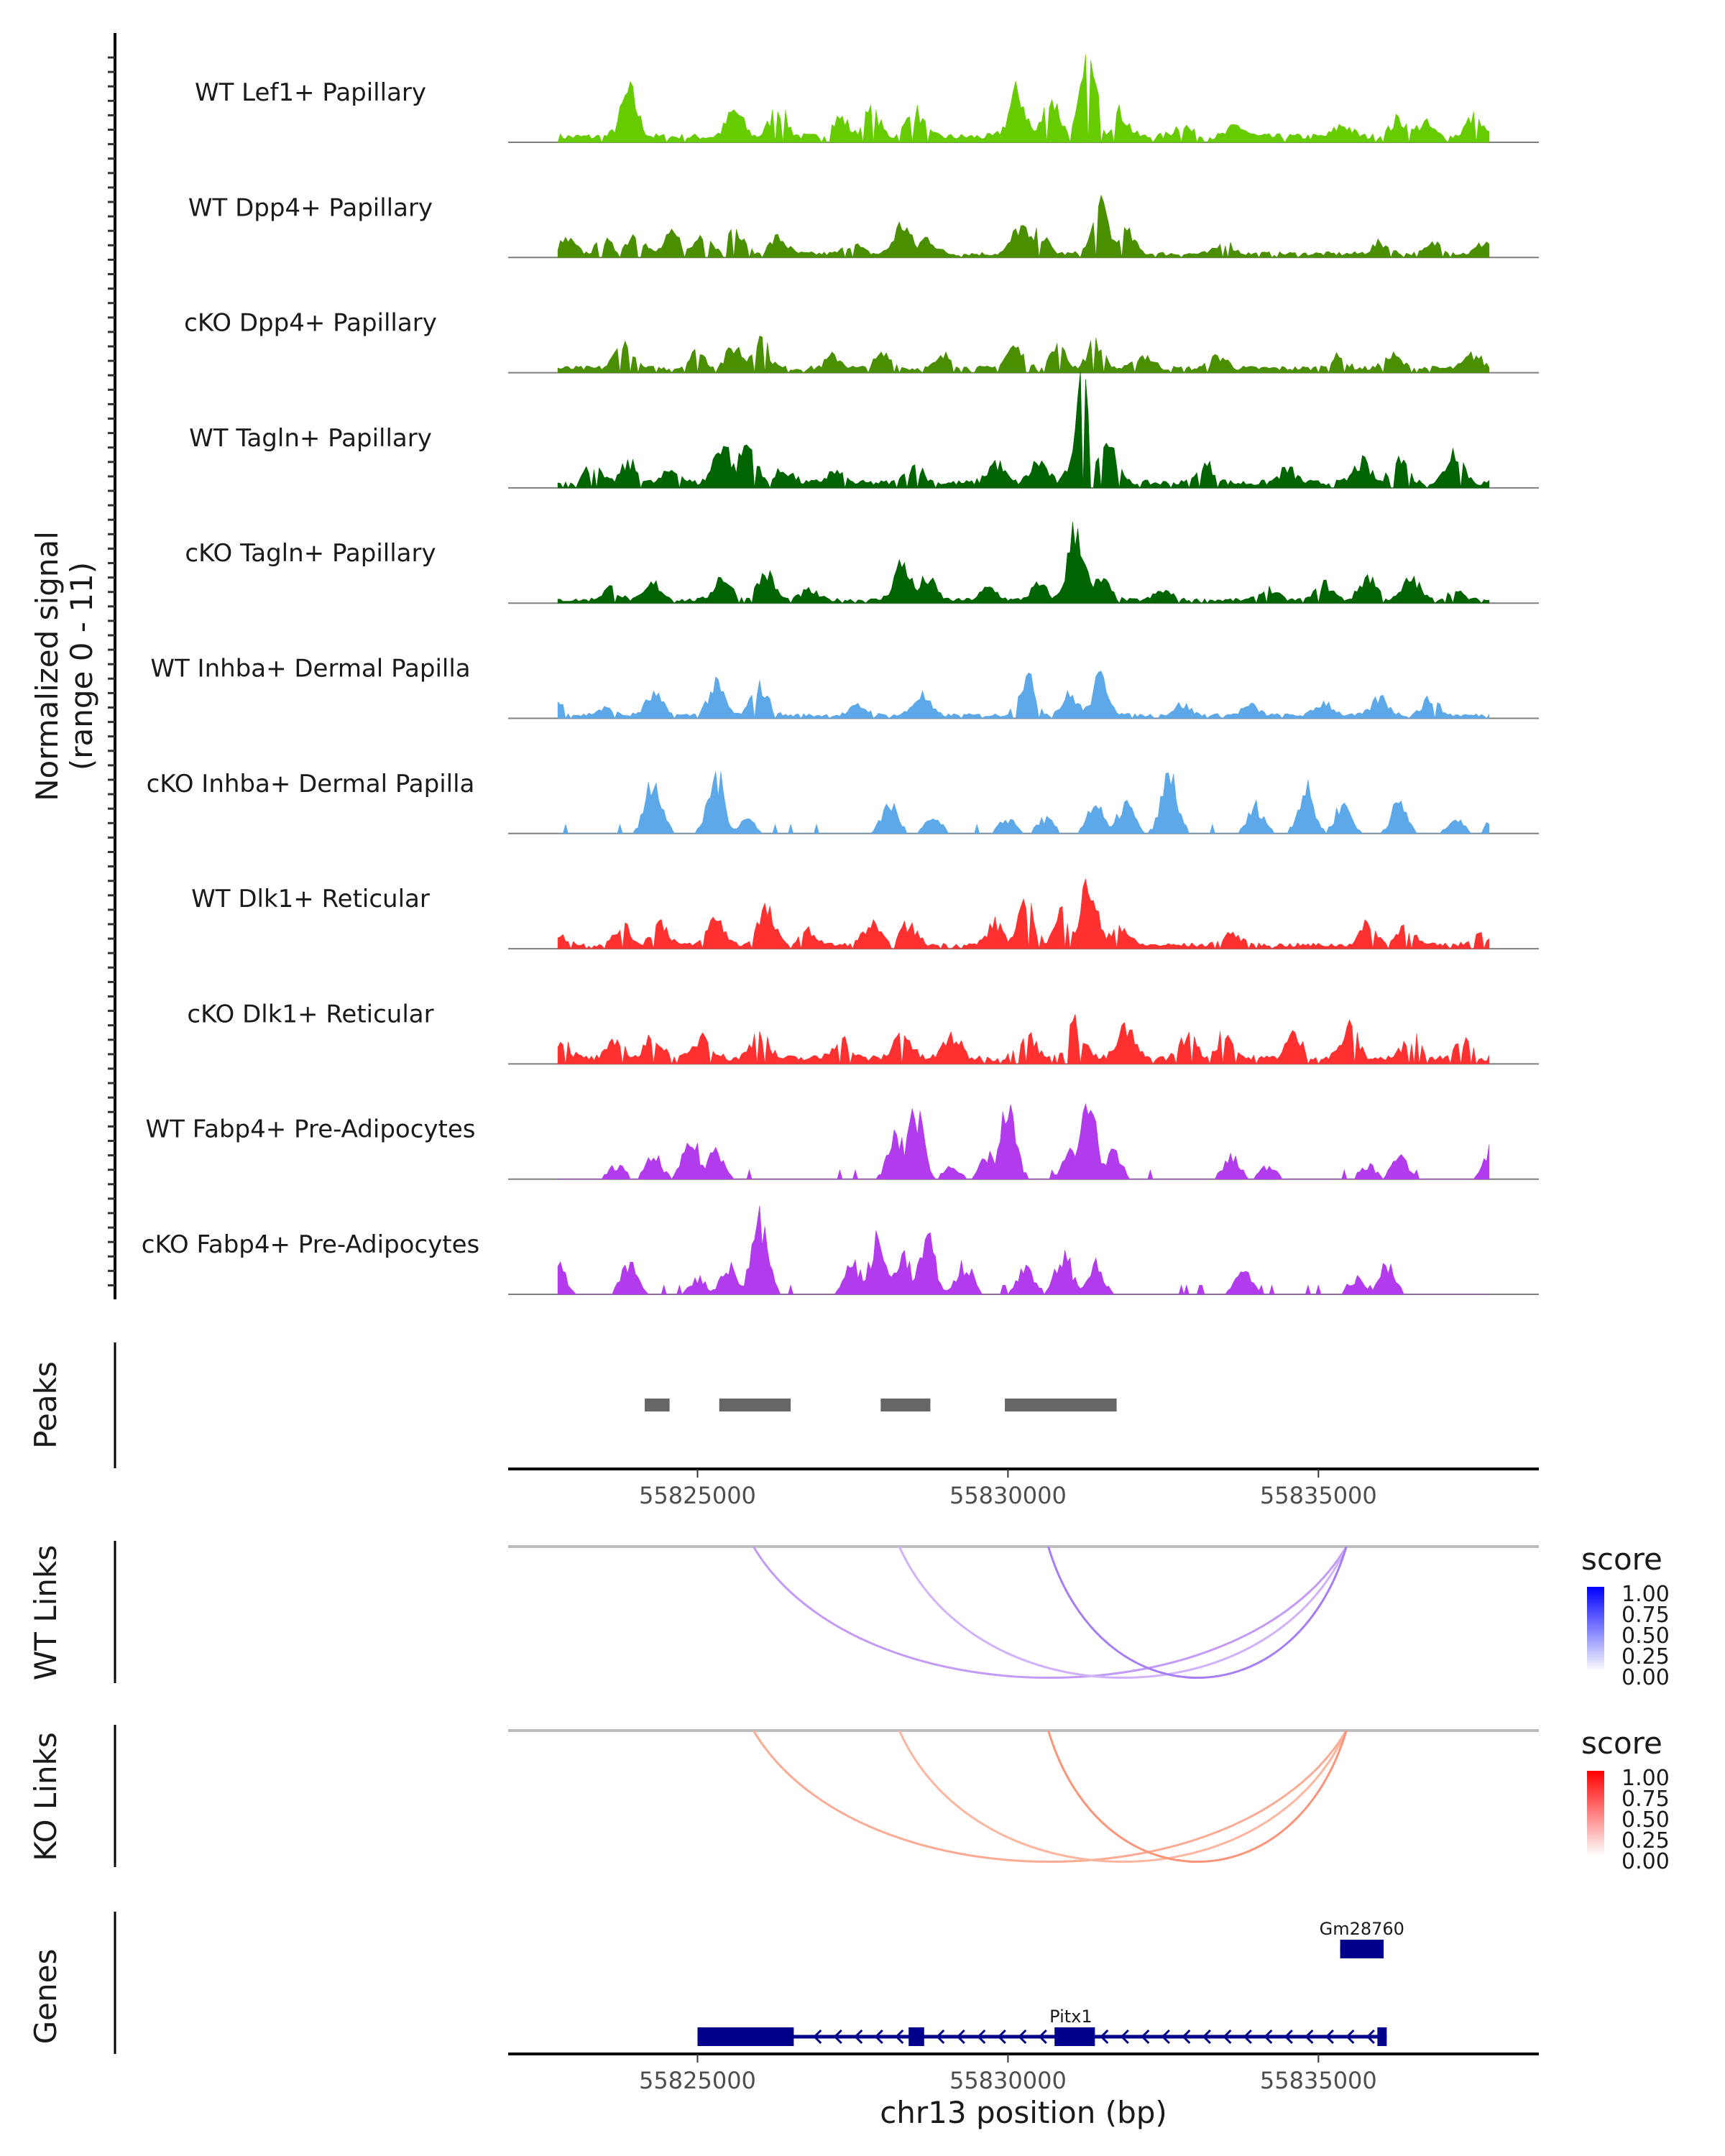 The width and height of the screenshot is (1725, 2156). Describe the element at coordinates (310, 323) in the screenshot. I see `track-label: cKO Dpp4+ Papillary` at that location.